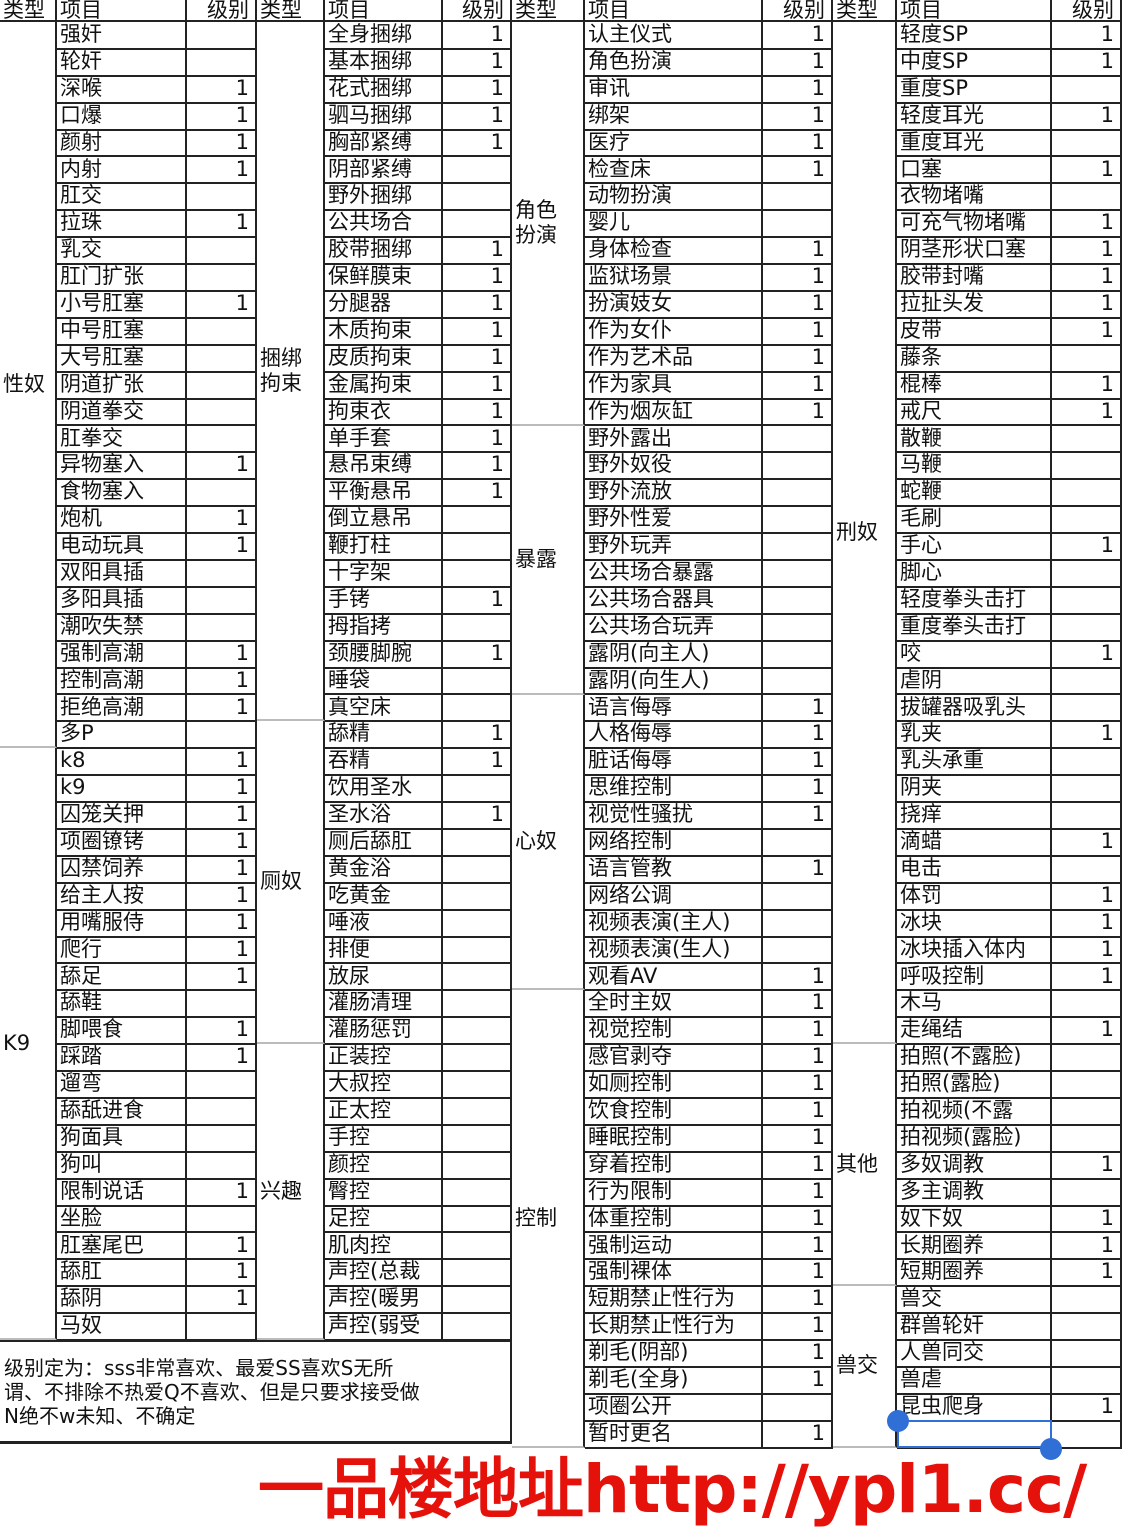 Image resolution: width=1127 pixels, height=1530 pixels. Describe the element at coordinates (384, 896) in the screenshot. I see `item-cell: 吃黄金` at that location.